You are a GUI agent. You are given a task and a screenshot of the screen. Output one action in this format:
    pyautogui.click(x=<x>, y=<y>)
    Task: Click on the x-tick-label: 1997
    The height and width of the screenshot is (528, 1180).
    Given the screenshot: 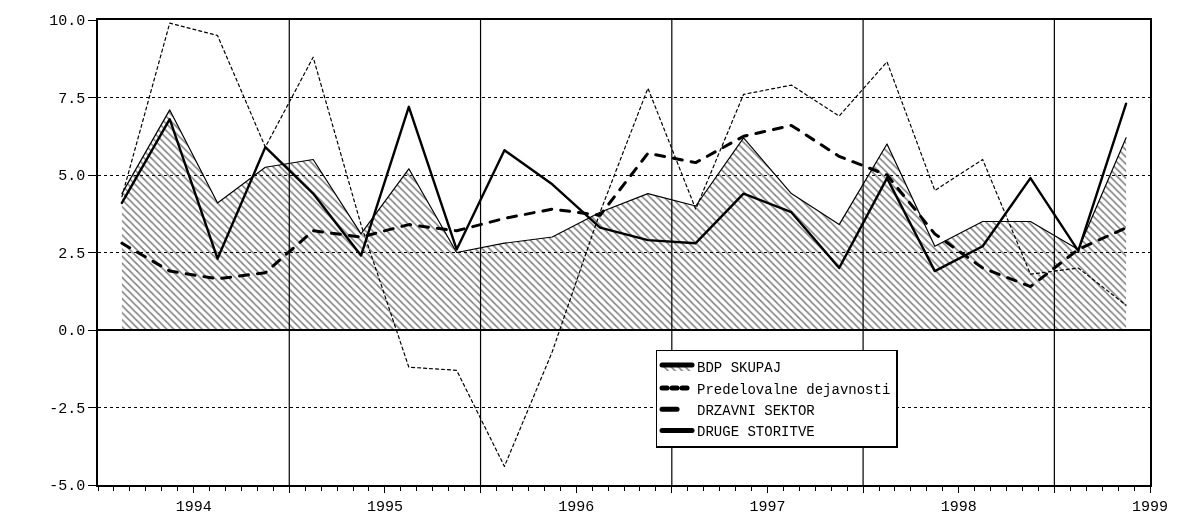 What is the action you would take?
    pyautogui.click(x=767, y=507)
    